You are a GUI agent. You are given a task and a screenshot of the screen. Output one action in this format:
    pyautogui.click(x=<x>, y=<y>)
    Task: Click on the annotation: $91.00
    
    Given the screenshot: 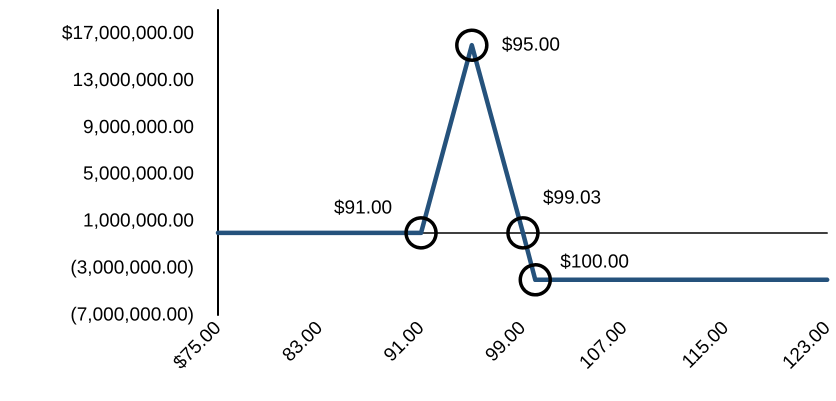 What is the action you would take?
    pyautogui.click(x=363, y=207)
    